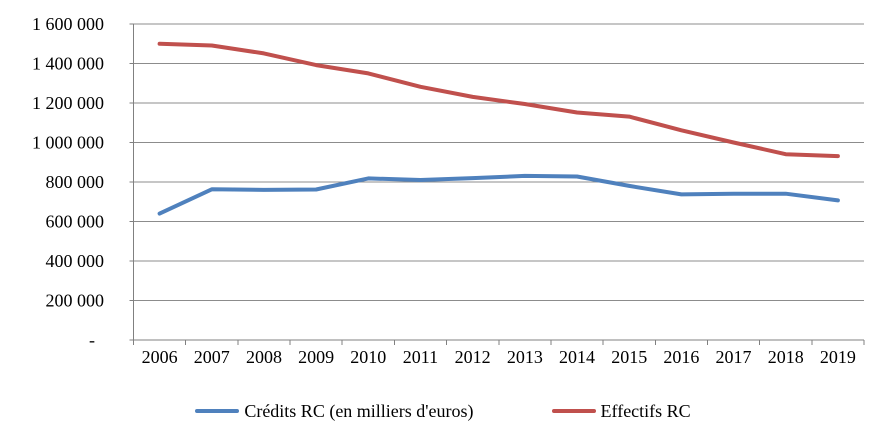 The height and width of the screenshot is (443, 886). What do you see at coordinates (217, 411) in the screenshot?
I see `legend-line-sample-credits-icon` at bounding box center [217, 411].